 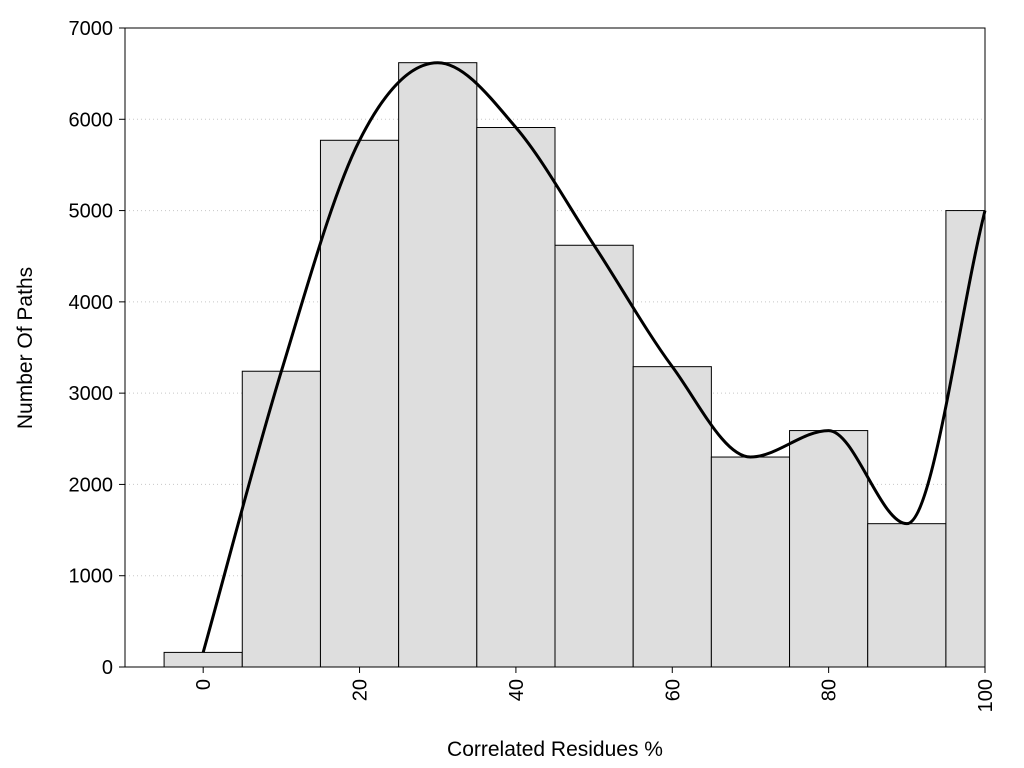 What do you see at coordinates (91, 120) in the screenshot?
I see `y-tick-label: 6000` at bounding box center [91, 120].